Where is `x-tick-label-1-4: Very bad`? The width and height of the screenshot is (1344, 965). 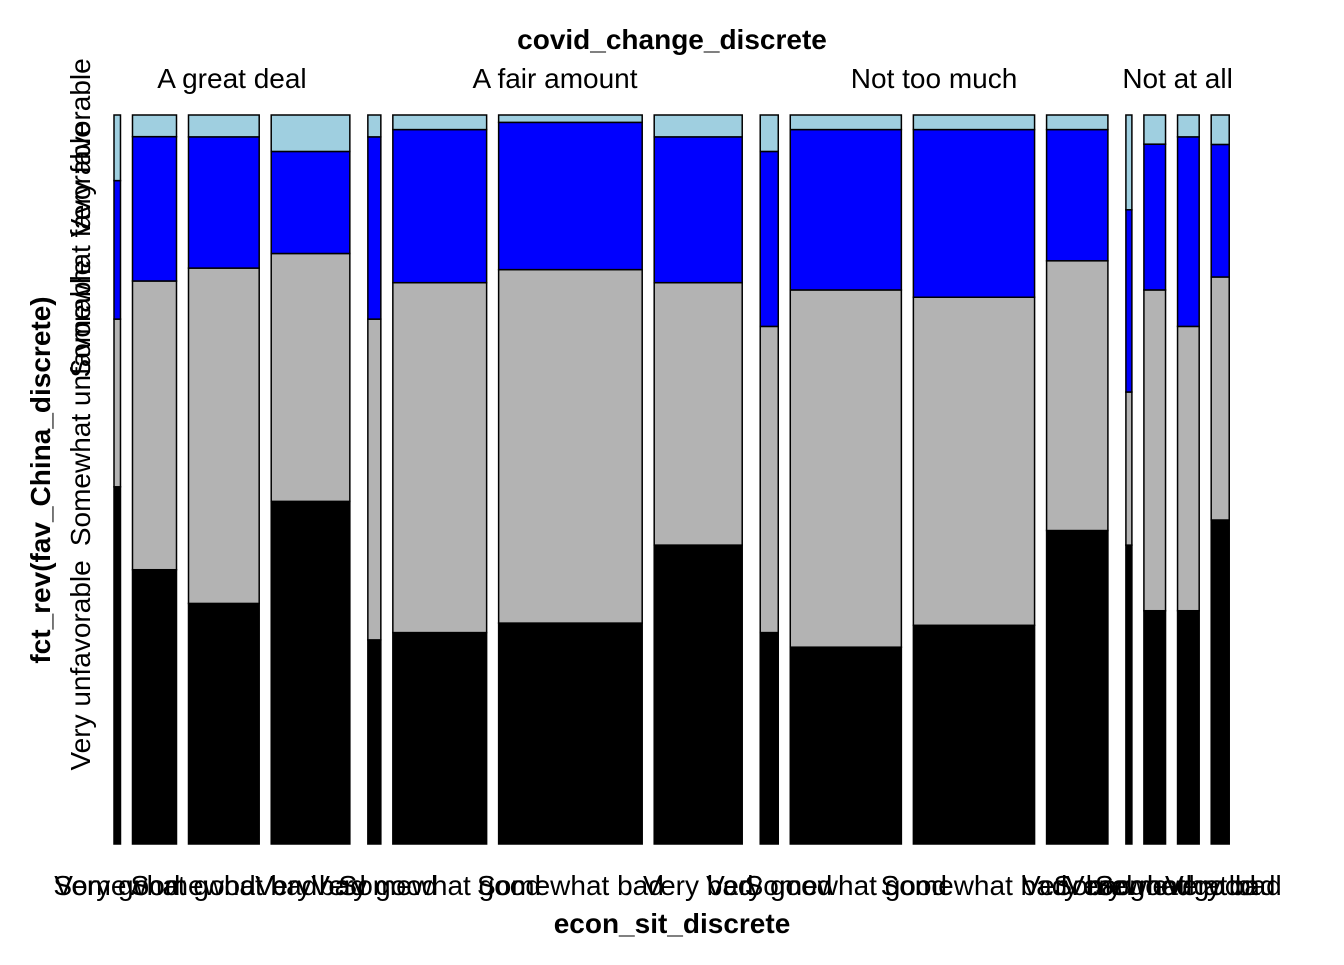 x-tick-label-1-4: Very bad is located at coordinates (310, 885).